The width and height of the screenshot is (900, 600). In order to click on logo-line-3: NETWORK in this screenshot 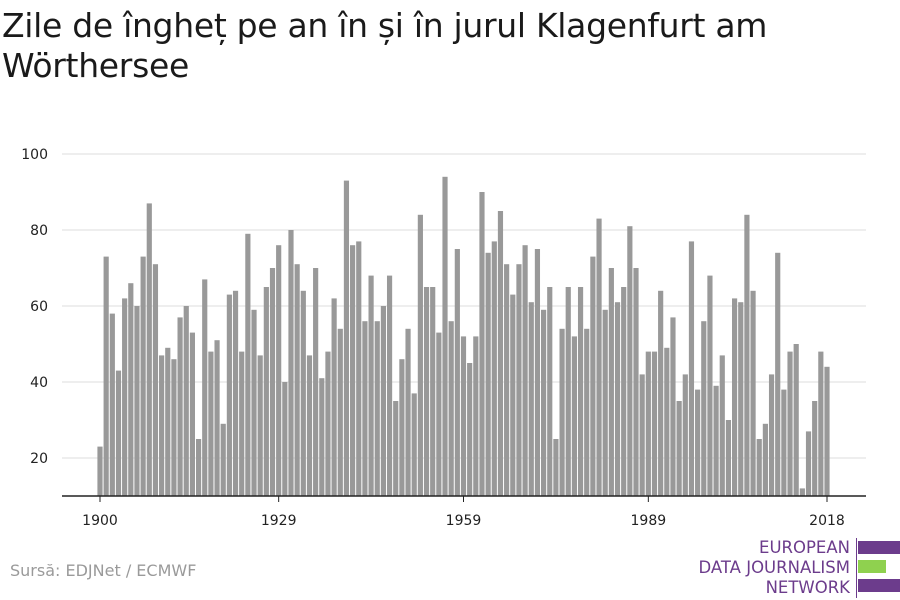, I will do `click(807, 587)`.